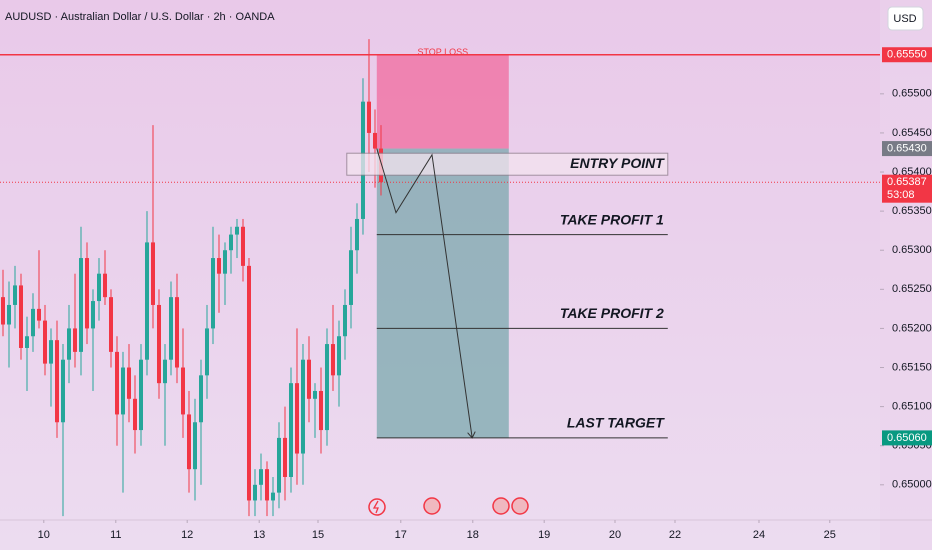 This screenshot has height=550, width=932. Describe the element at coordinates (115, 535) in the screenshot. I see `x-tick-label: 11` at that location.